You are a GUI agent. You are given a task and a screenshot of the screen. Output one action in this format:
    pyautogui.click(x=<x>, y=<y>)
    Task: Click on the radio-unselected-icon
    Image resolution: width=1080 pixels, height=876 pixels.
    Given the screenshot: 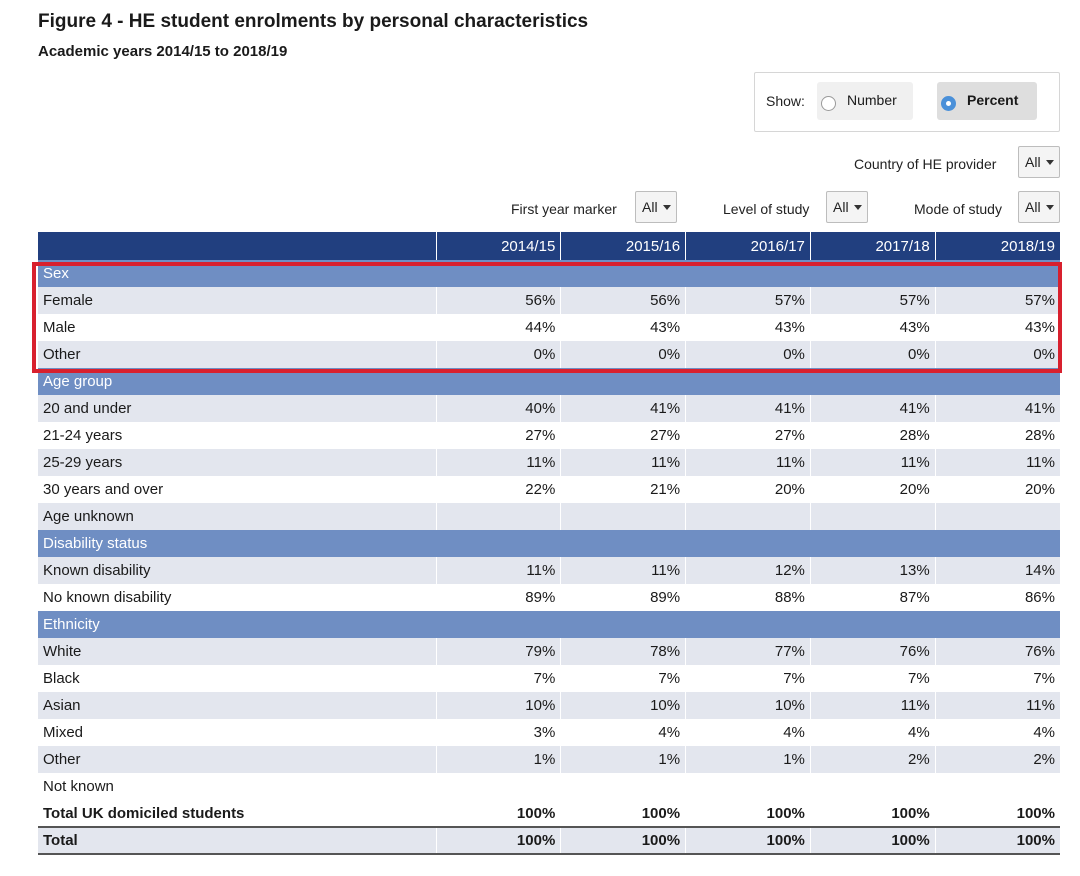 What is the action you would take?
    pyautogui.click(x=828, y=103)
    